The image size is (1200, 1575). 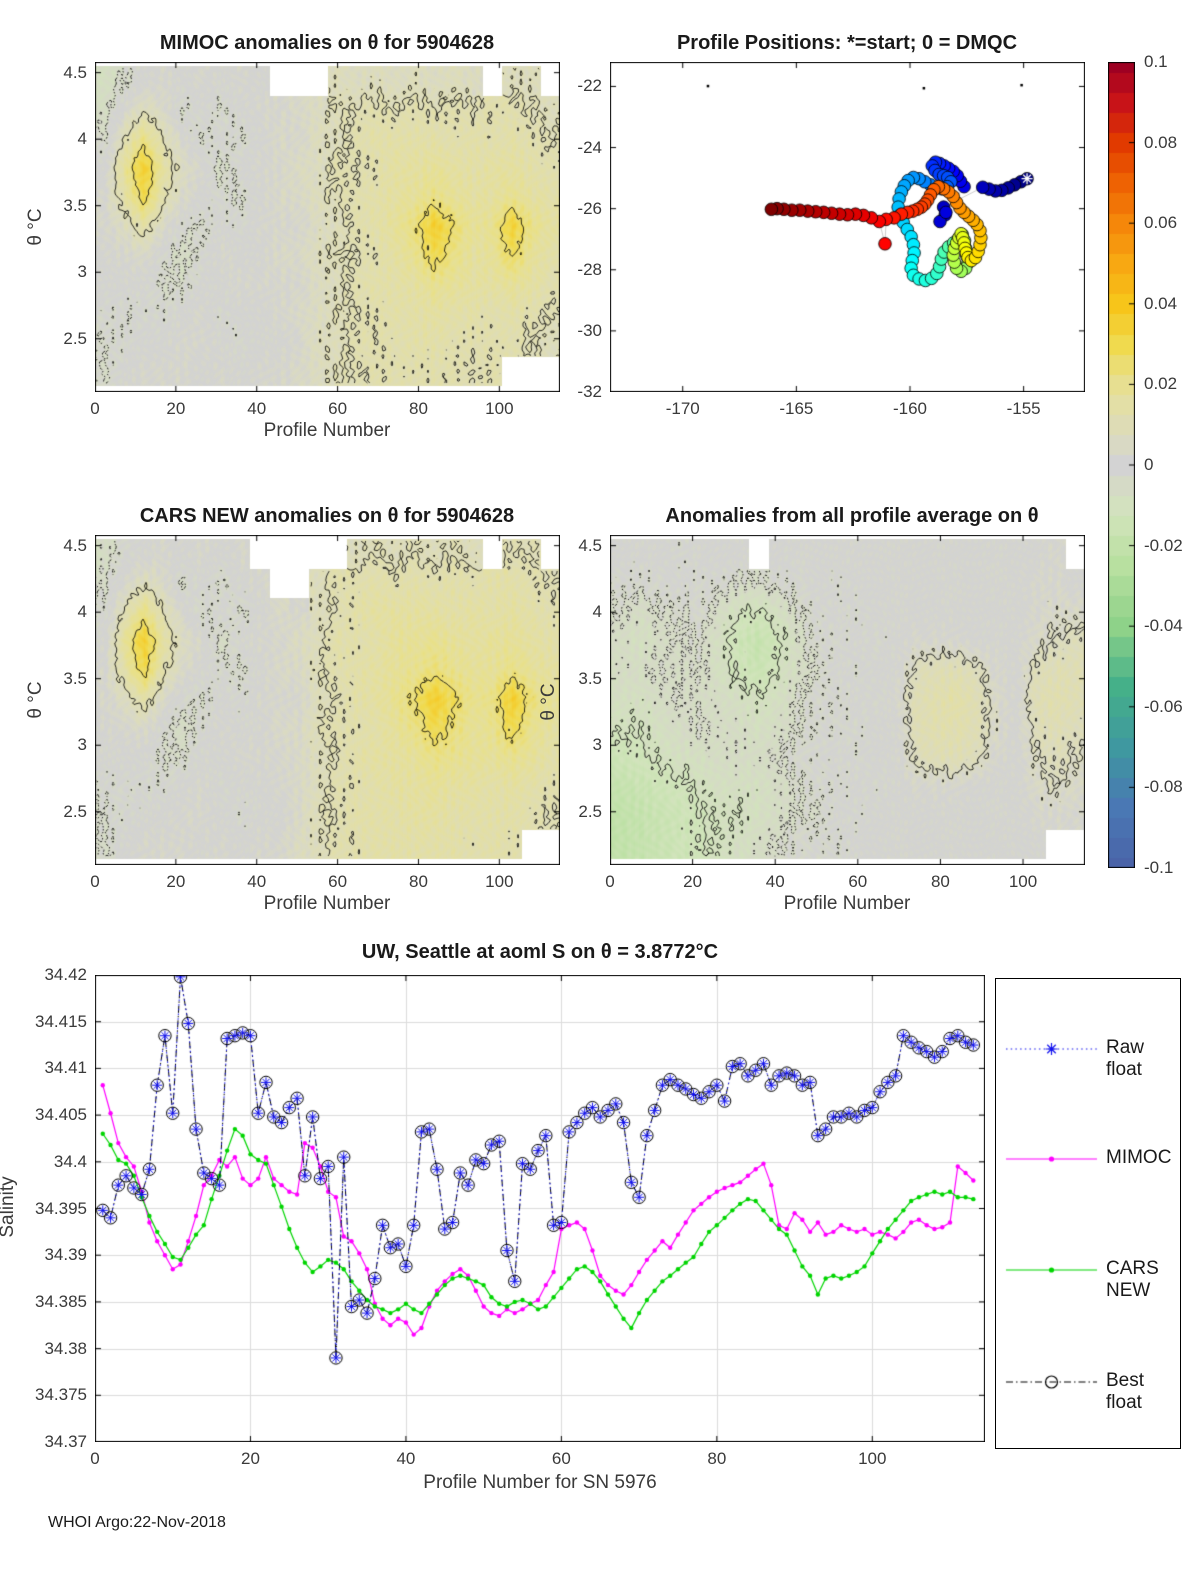 I want to click on cars-anomaly-heatmap, so click(x=327, y=700).